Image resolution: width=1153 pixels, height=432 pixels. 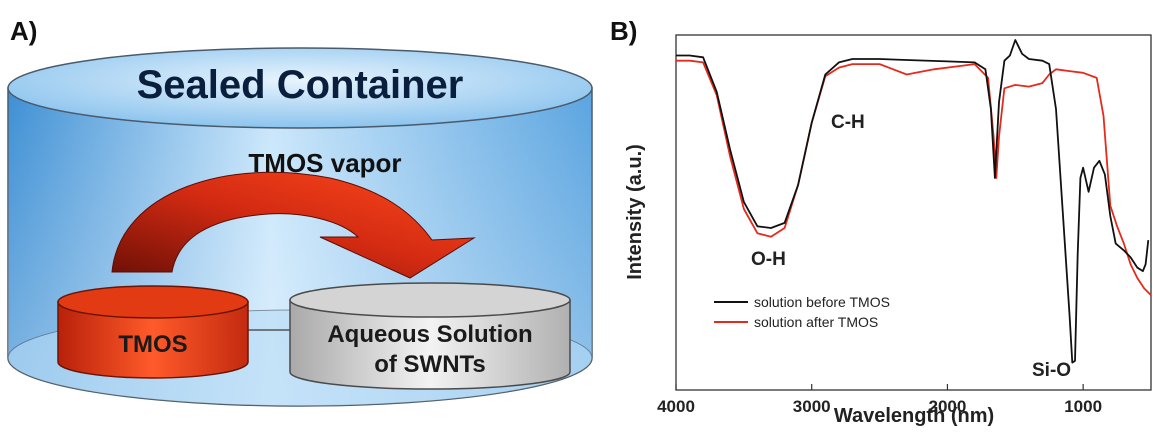 I want to click on container-title: Sealed Container, so click(x=300, y=85).